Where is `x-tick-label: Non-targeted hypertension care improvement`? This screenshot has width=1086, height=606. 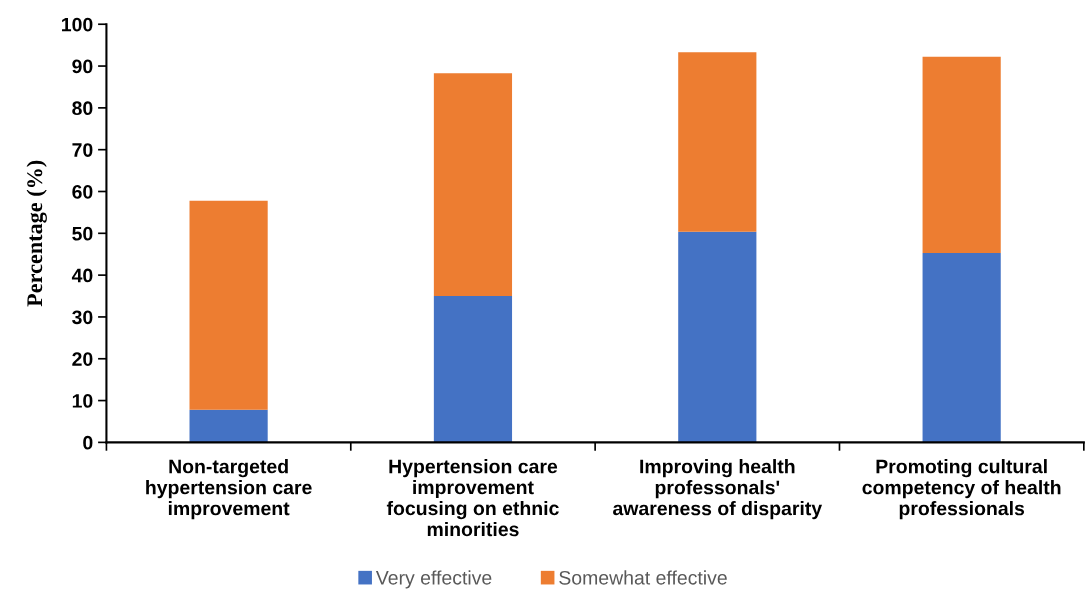
x-tick-label: Non-targeted hypertension care improvement is located at coordinates (229, 489).